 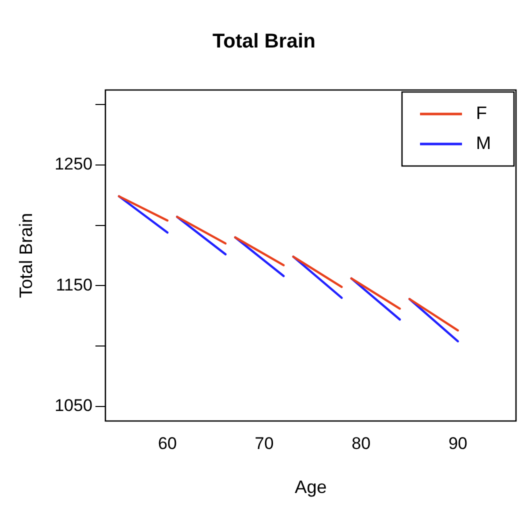 I want to click on legend-label: F, so click(x=481, y=112).